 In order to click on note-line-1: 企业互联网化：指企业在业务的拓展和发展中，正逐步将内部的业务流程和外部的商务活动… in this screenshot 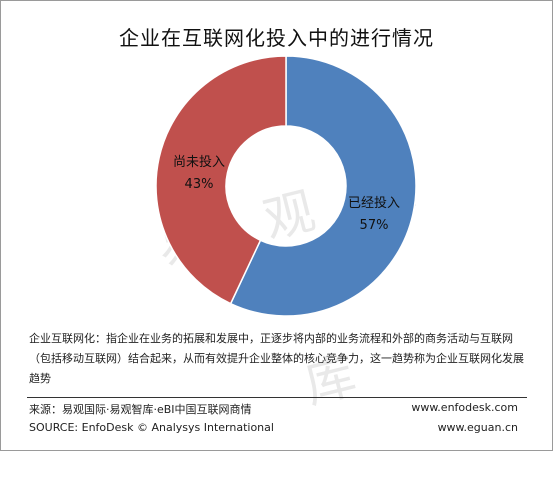, I will do `click(271, 338)`.